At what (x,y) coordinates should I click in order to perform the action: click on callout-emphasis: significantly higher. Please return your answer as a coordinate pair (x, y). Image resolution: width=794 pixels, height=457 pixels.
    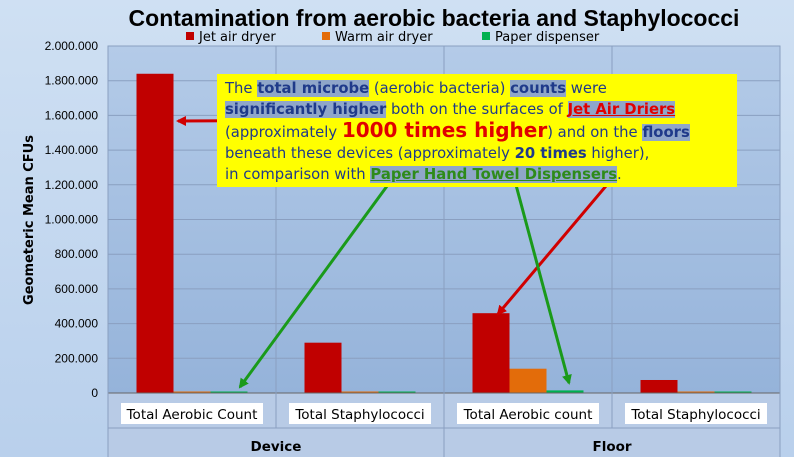
    Looking at the image, I should click on (306, 109).